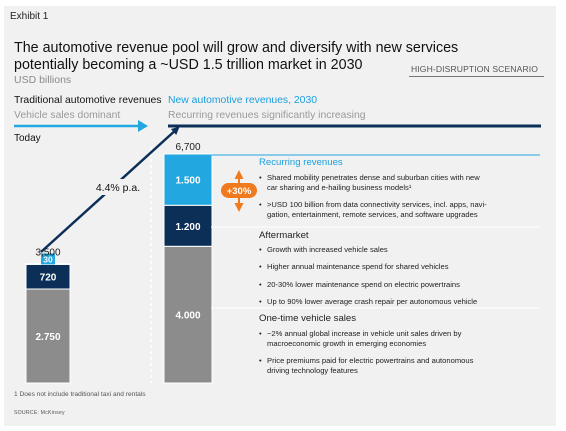 The width and height of the screenshot is (566, 431). I want to click on chart-subtitle: USD billions, so click(43, 80).